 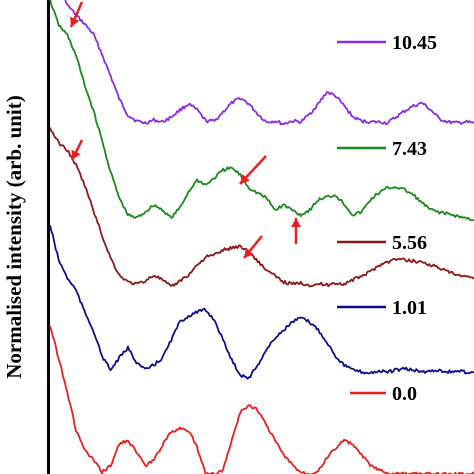 I want to click on y-axis-label: Normalised intensity (arb. unit), so click(x=14, y=237).